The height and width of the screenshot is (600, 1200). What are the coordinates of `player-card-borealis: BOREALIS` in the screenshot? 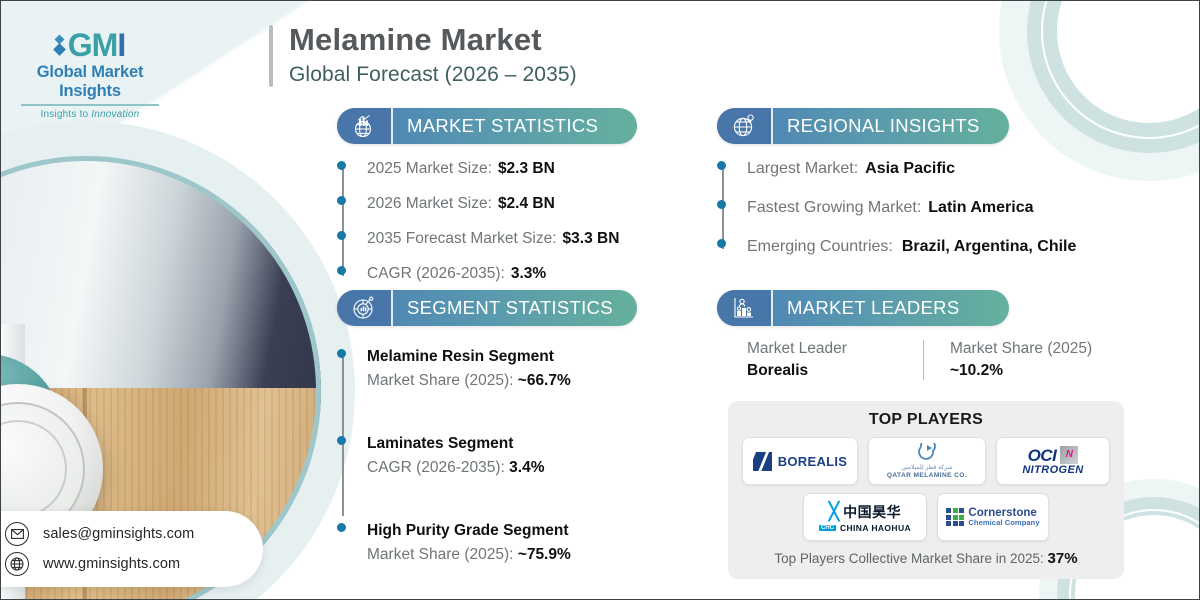 It's located at (800, 461).